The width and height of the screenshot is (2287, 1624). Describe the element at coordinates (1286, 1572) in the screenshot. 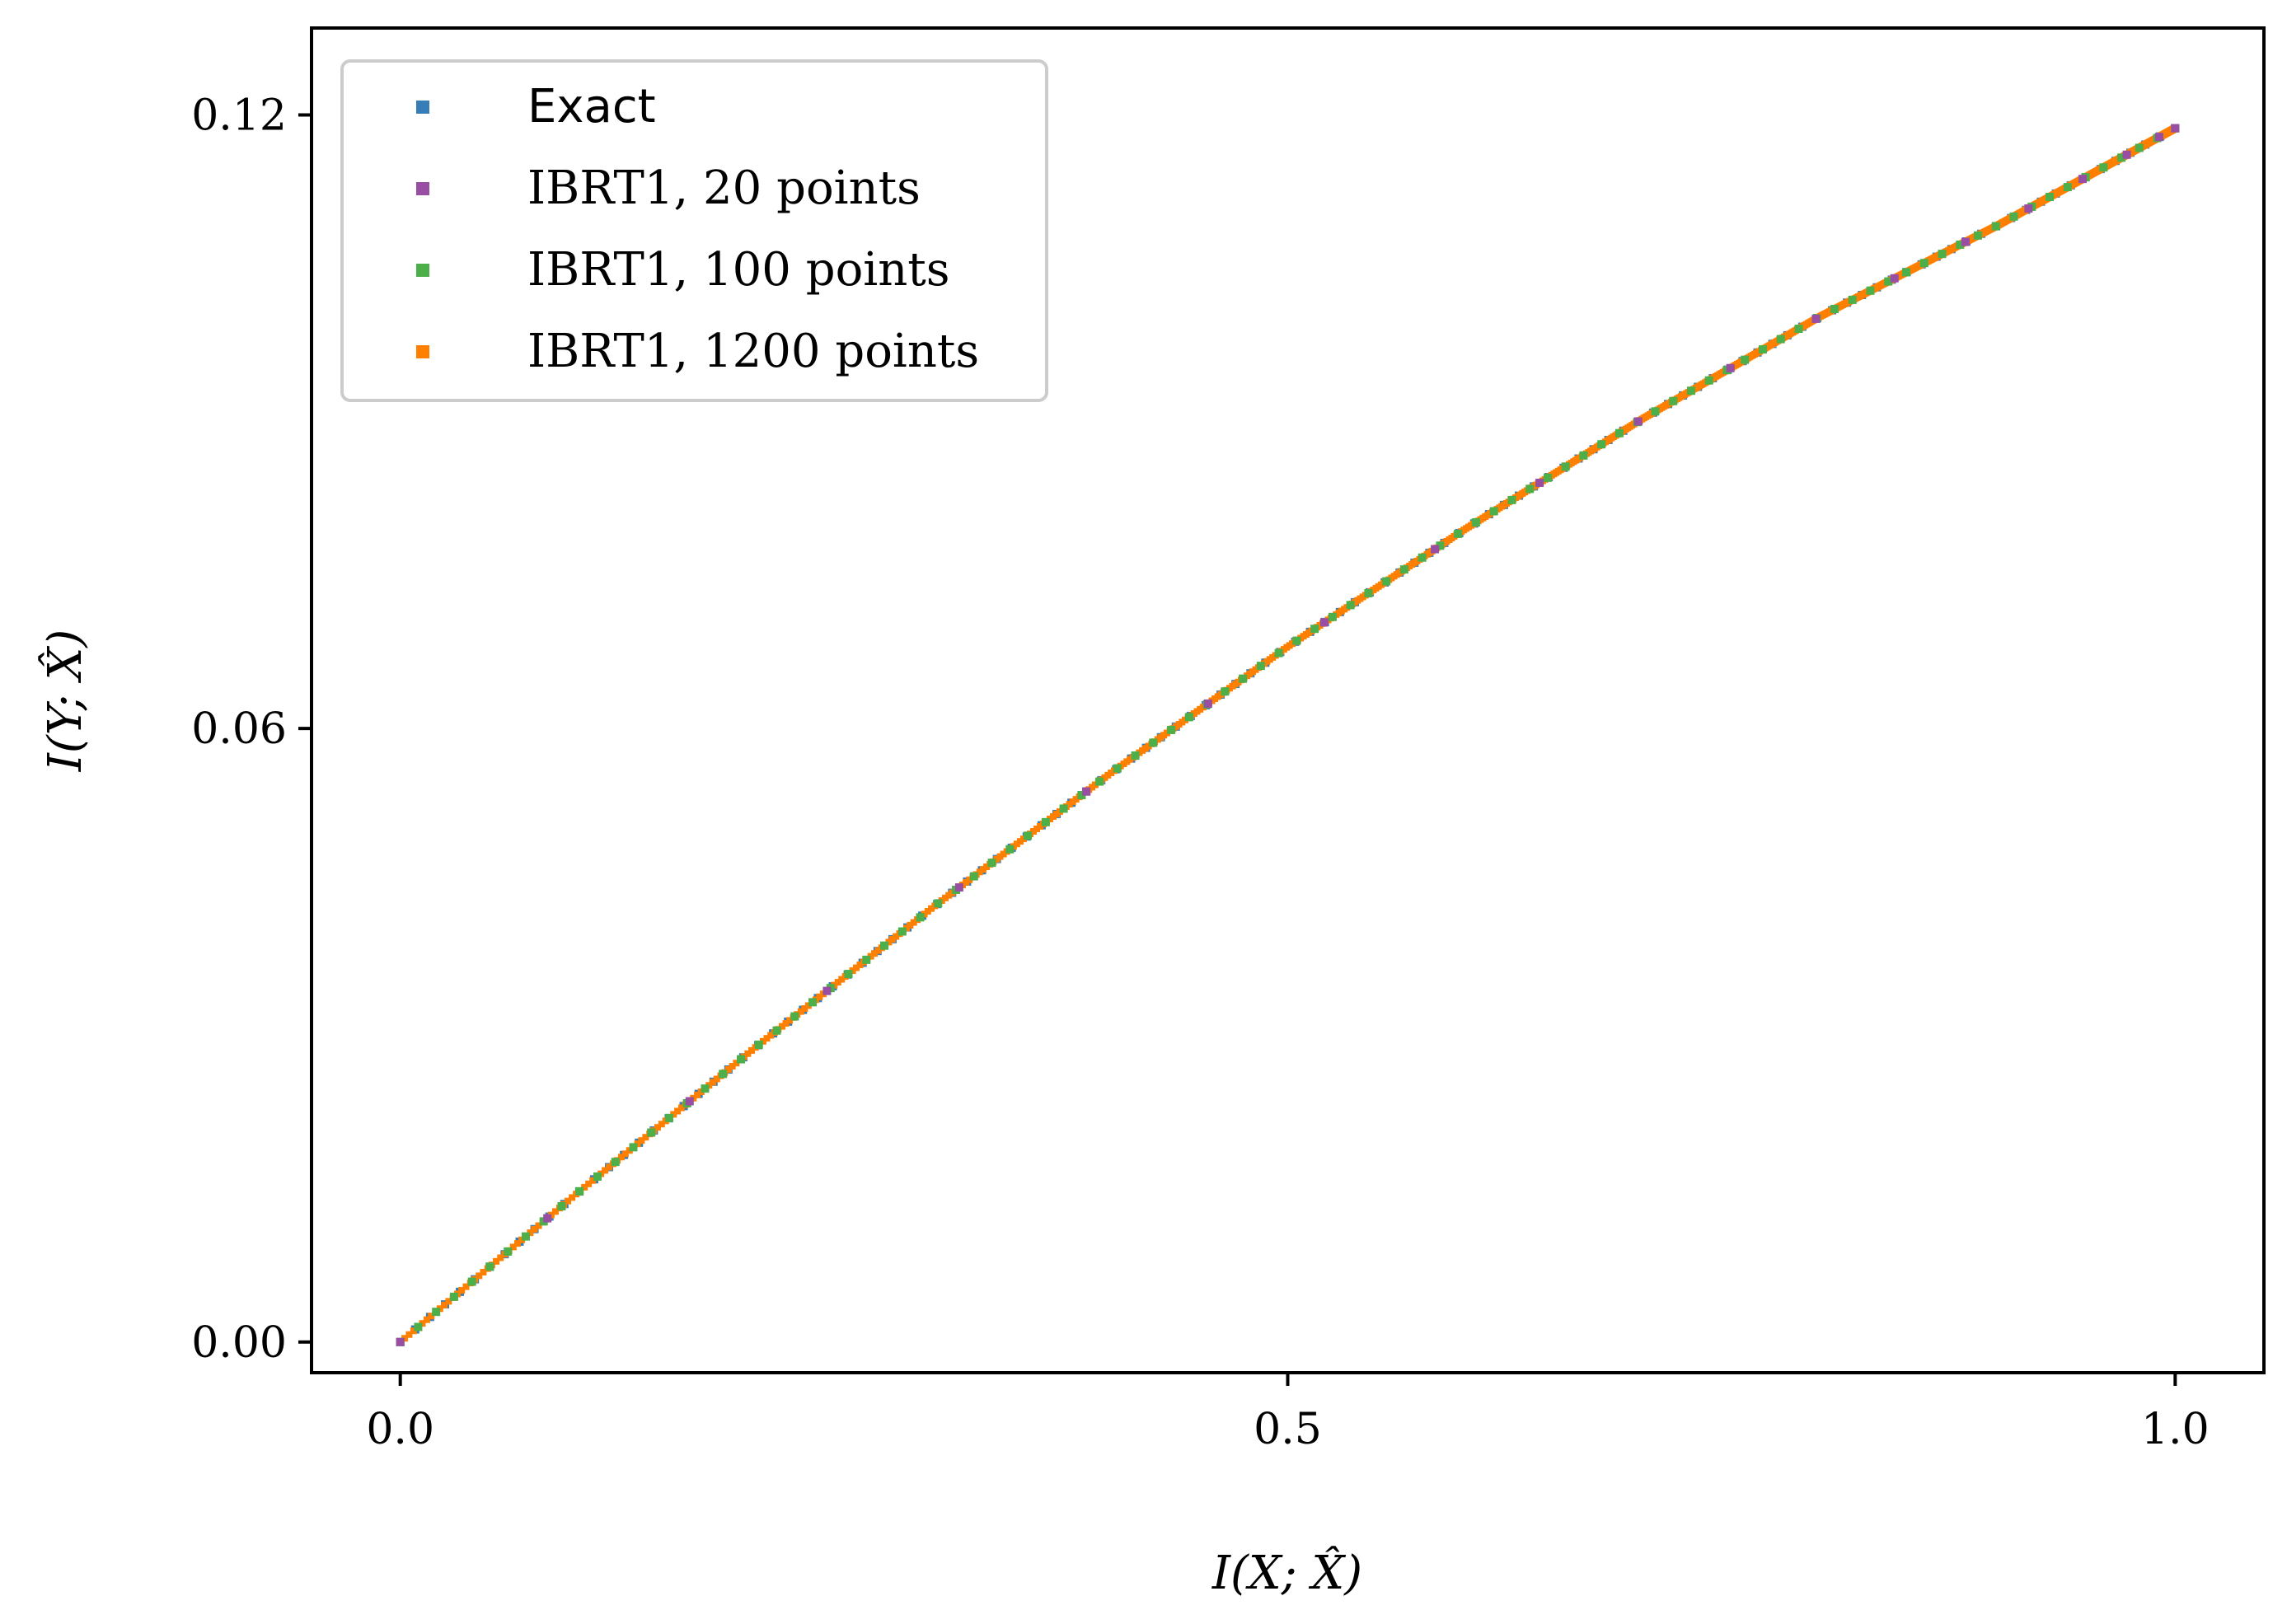

I see `x-axis-label: I(X; X̂)` at that location.